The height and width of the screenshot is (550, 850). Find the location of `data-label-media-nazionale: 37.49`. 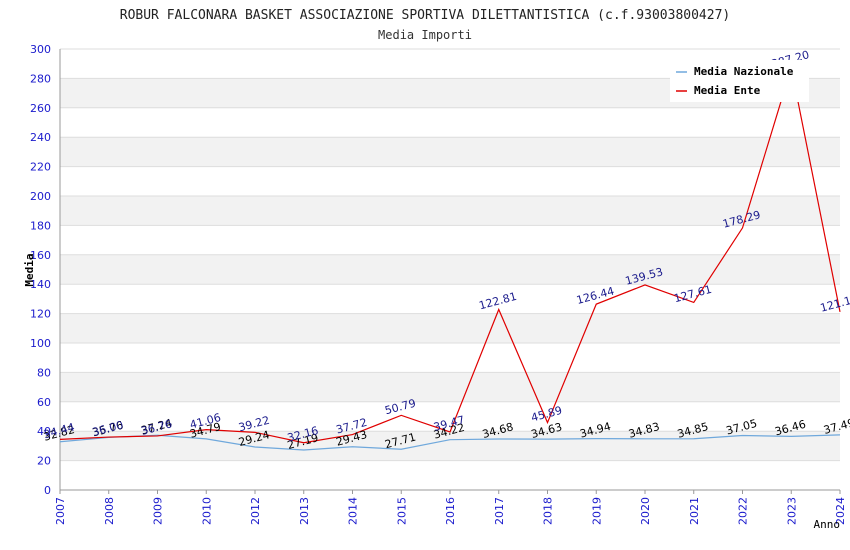

data-label-media-nazionale: 37.49 is located at coordinates (836, 426).